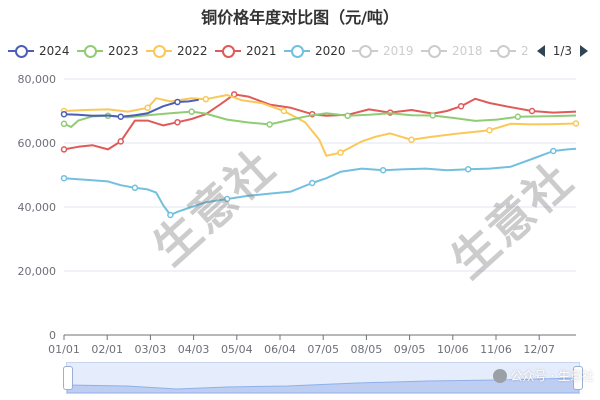 The height and width of the screenshot is (400, 600). I want to click on legend-label: 2022, so click(192, 51).